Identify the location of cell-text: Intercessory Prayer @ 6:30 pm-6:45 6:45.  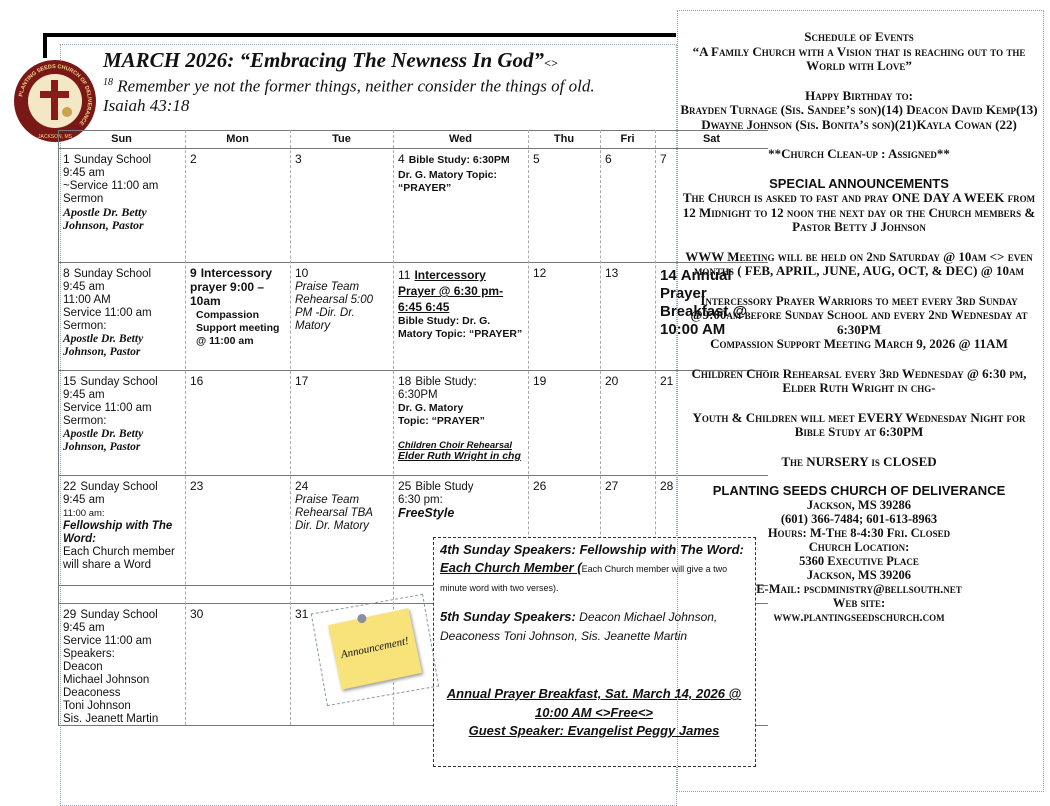
(451, 291).